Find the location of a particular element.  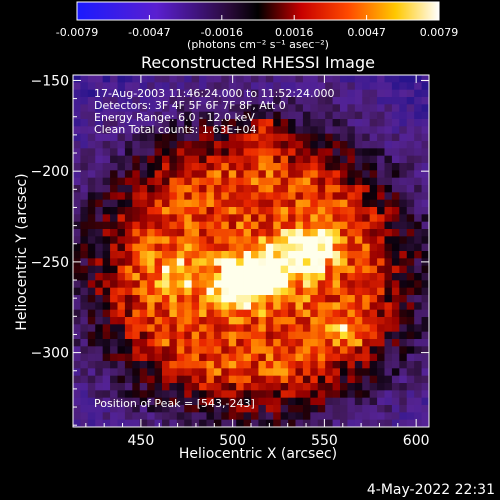

annotation-detectors: Detectors: 3F 4F 5F 6F 7F 8F, Att 0 is located at coordinates (190, 105).